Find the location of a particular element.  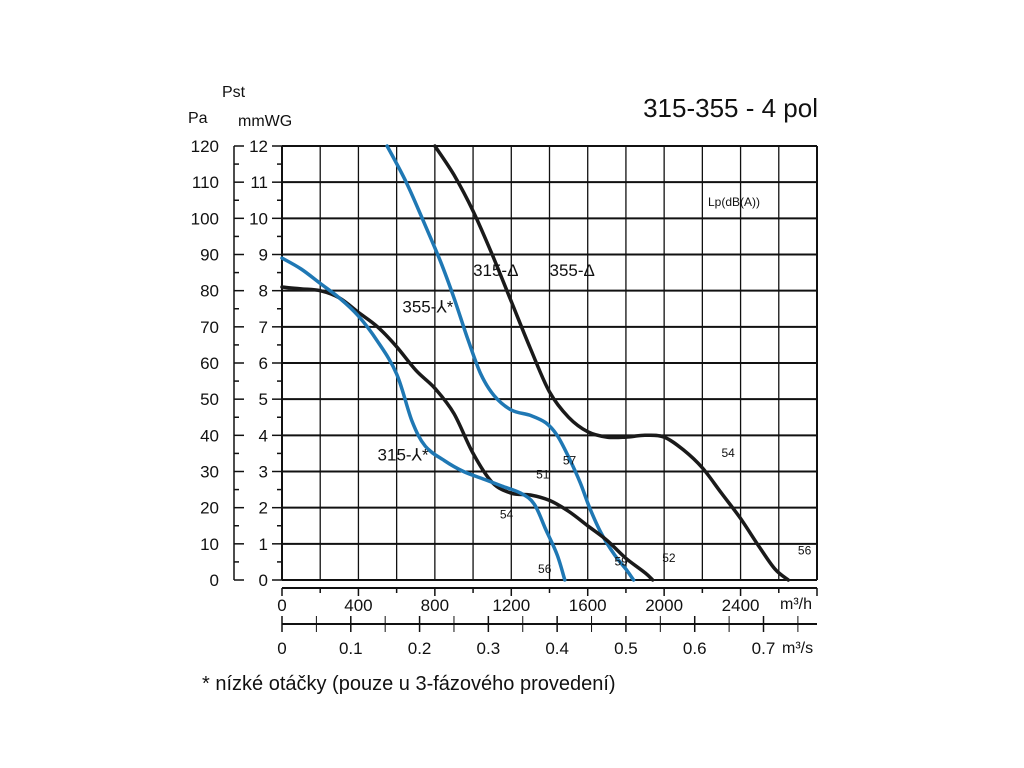

x-tick-label-m3h: 1200 is located at coordinates (511, 605).